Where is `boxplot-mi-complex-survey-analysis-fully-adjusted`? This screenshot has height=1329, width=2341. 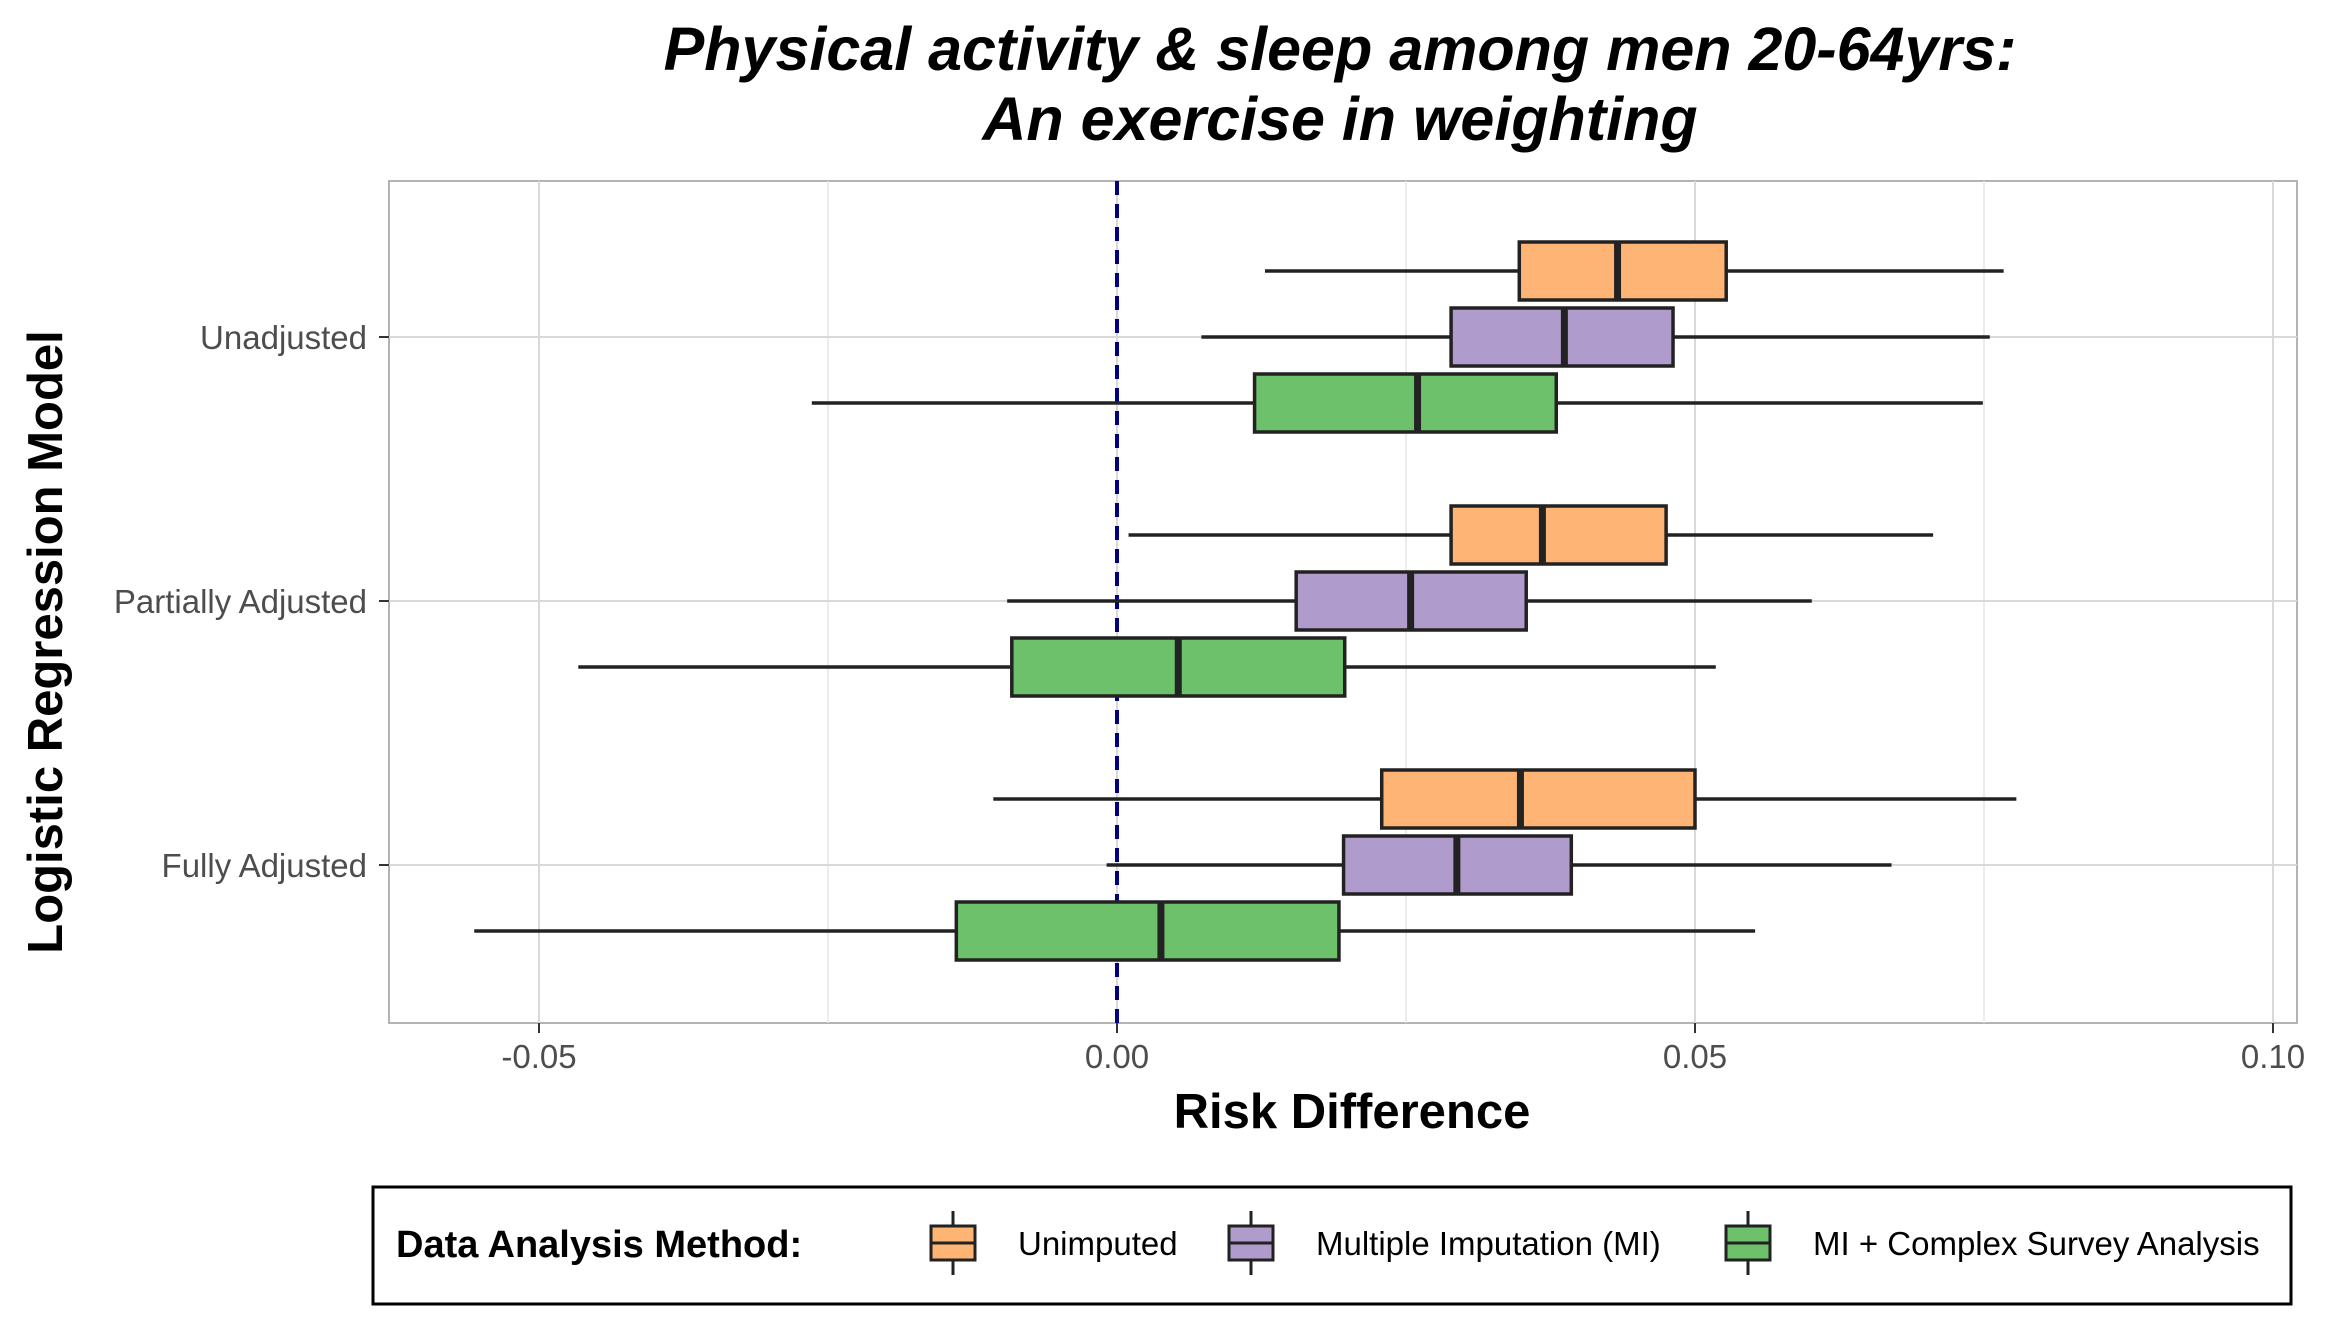 boxplot-mi-complex-survey-analysis-fully-adjusted is located at coordinates (1115, 931).